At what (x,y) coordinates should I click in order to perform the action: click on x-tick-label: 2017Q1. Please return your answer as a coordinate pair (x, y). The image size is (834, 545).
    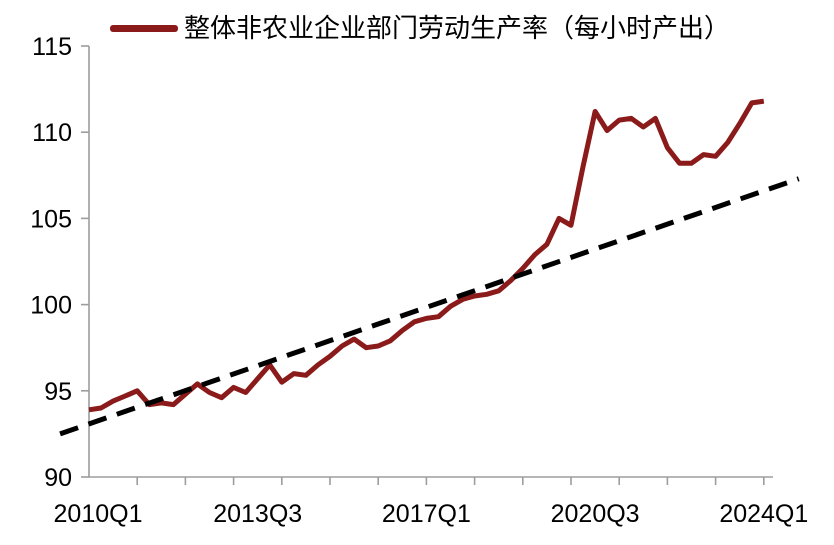
    Looking at the image, I should click on (426, 514).